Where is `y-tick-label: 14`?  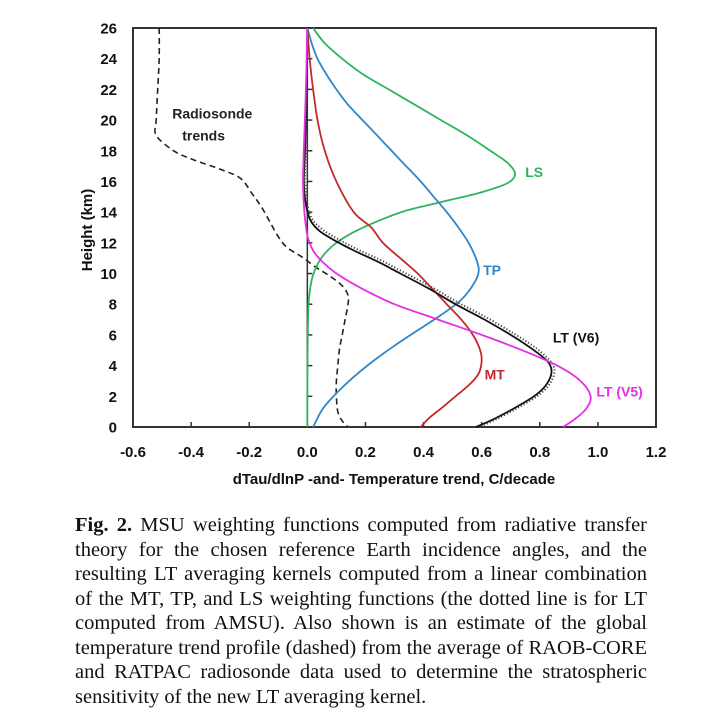 y-tick-label: 14 is located at coordinates (108, 213).